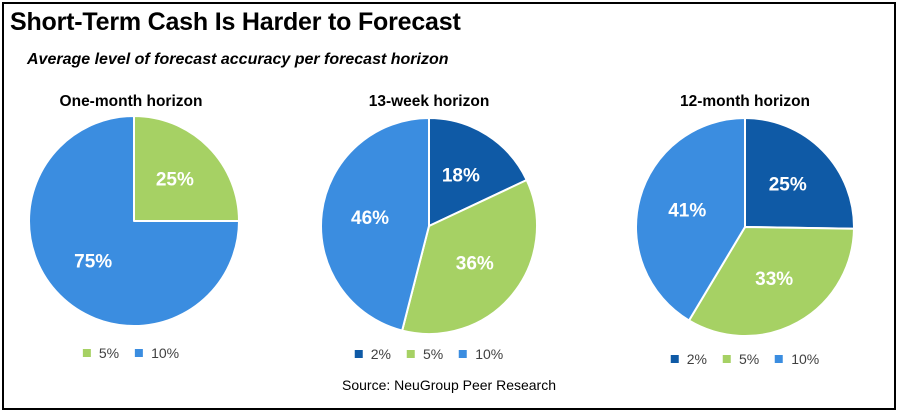  What do you see at coordinates (370, 218) in the screenshot?
I see `pie-data-label-10pct: 46%` at bounding box center [370, 218].